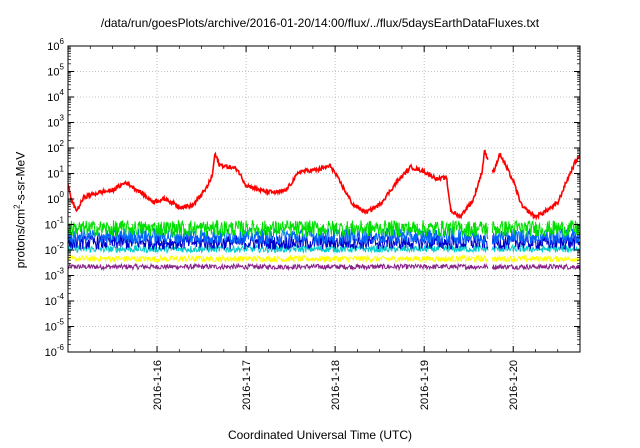  I want to click on y-tick-label: 10⁰, so click(55, 198).